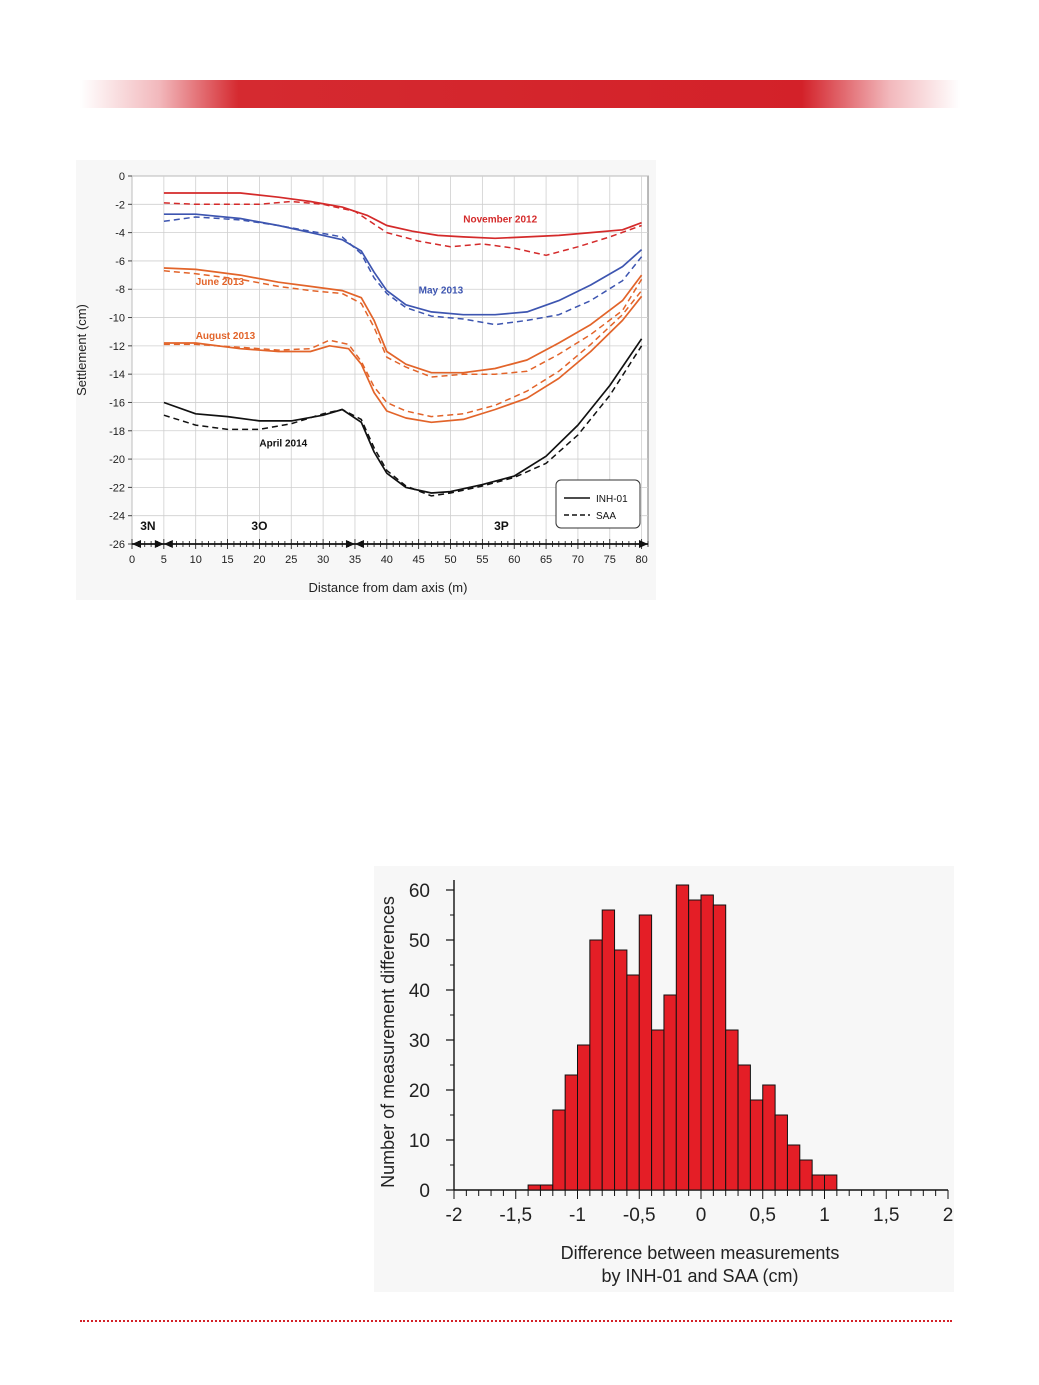  I want to click on chart1-x-tick-label: 60, so click(514, 560).